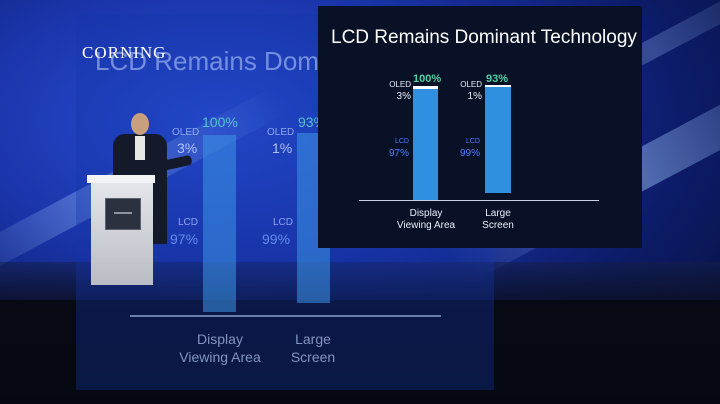 This screenshot has height=404, width=720. What do you see at coordinates (426, 225) in the screenshot?
I see `category-line: Viewing Area` at bounding box center [426, 225].